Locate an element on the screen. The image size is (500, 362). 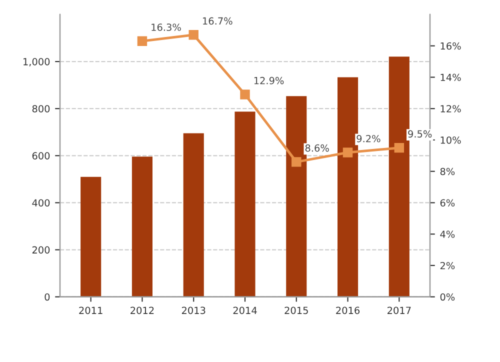
data-label: 9.5% is located at coordinates (420, 134).